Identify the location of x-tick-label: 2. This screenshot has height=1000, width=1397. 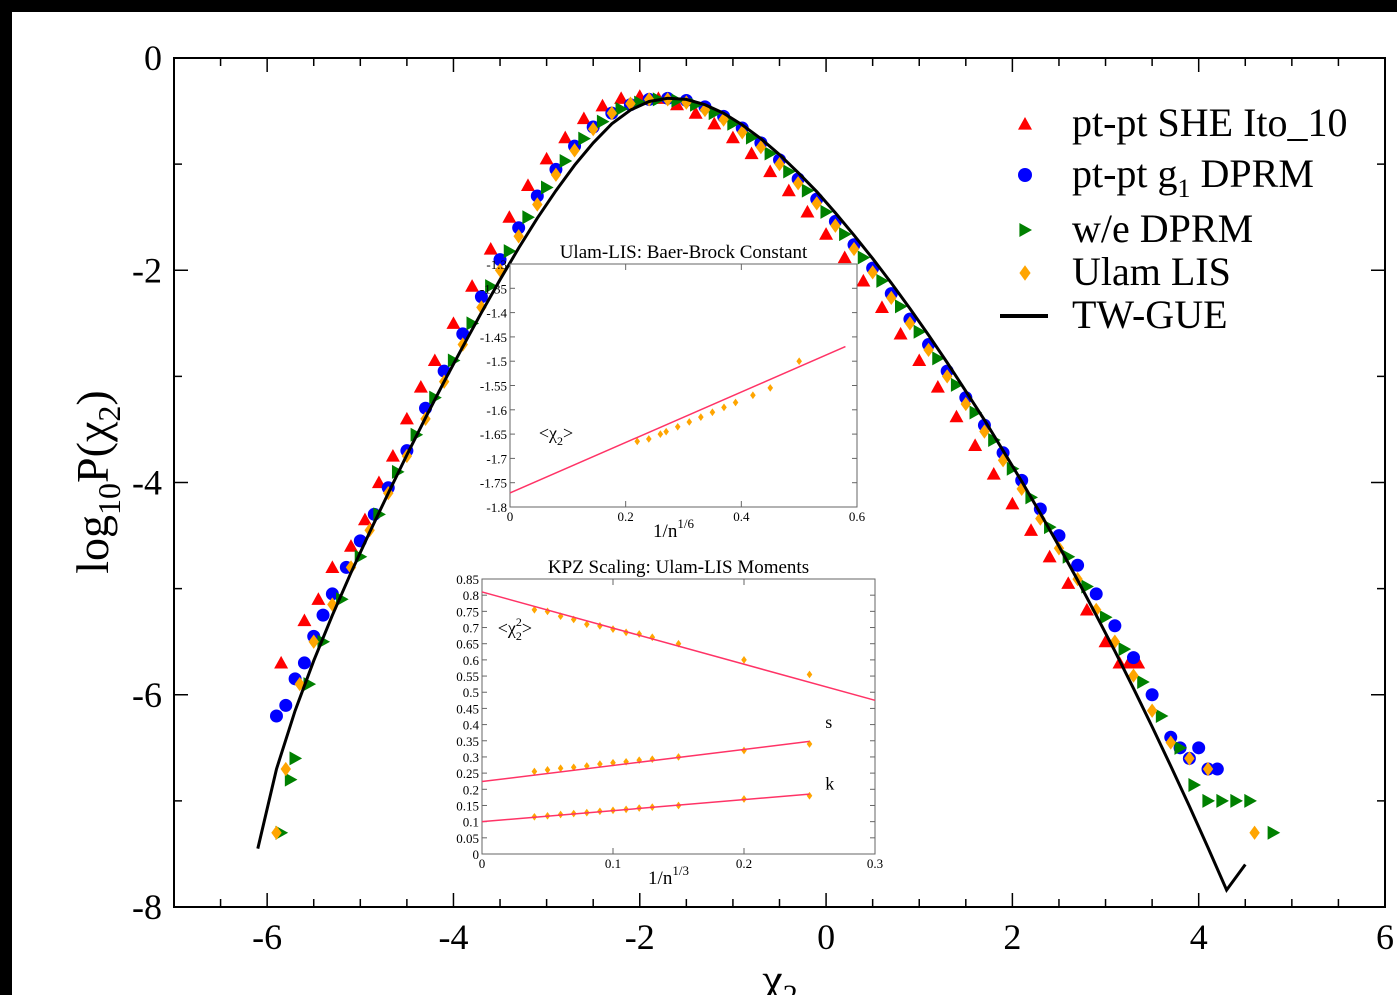
(1012, 937).